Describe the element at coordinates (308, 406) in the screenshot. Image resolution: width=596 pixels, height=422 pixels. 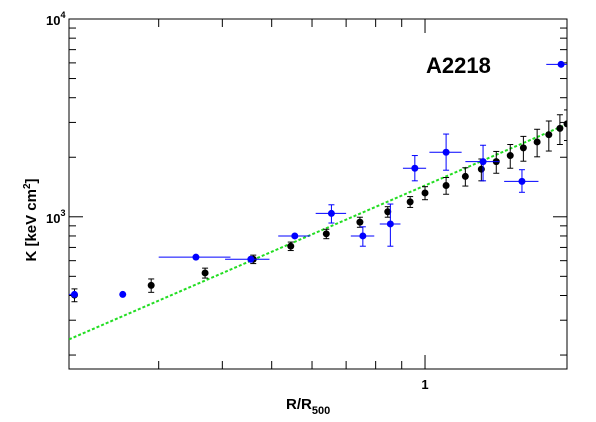
I see `x-axis-label: R/R500` at that location.